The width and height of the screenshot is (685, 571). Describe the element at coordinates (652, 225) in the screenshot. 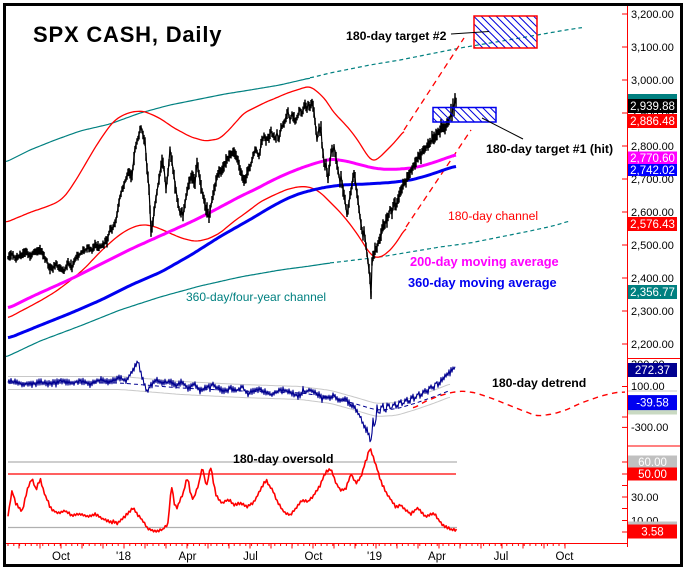

I see `svg-text: 2,576.43` at that location.